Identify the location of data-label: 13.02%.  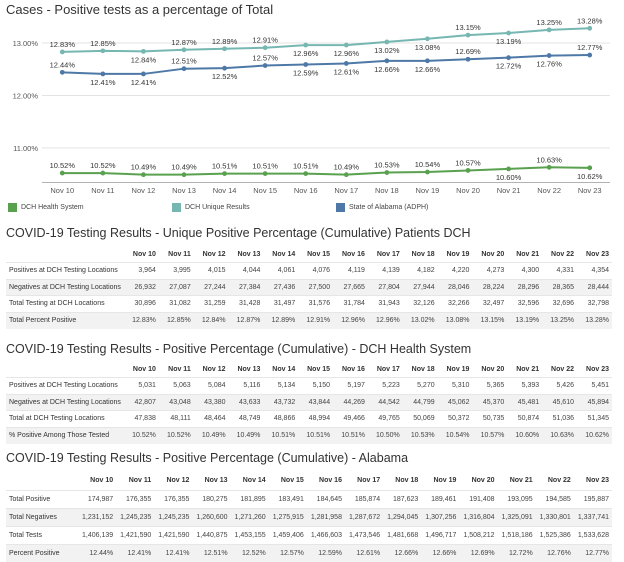
(387, 50).